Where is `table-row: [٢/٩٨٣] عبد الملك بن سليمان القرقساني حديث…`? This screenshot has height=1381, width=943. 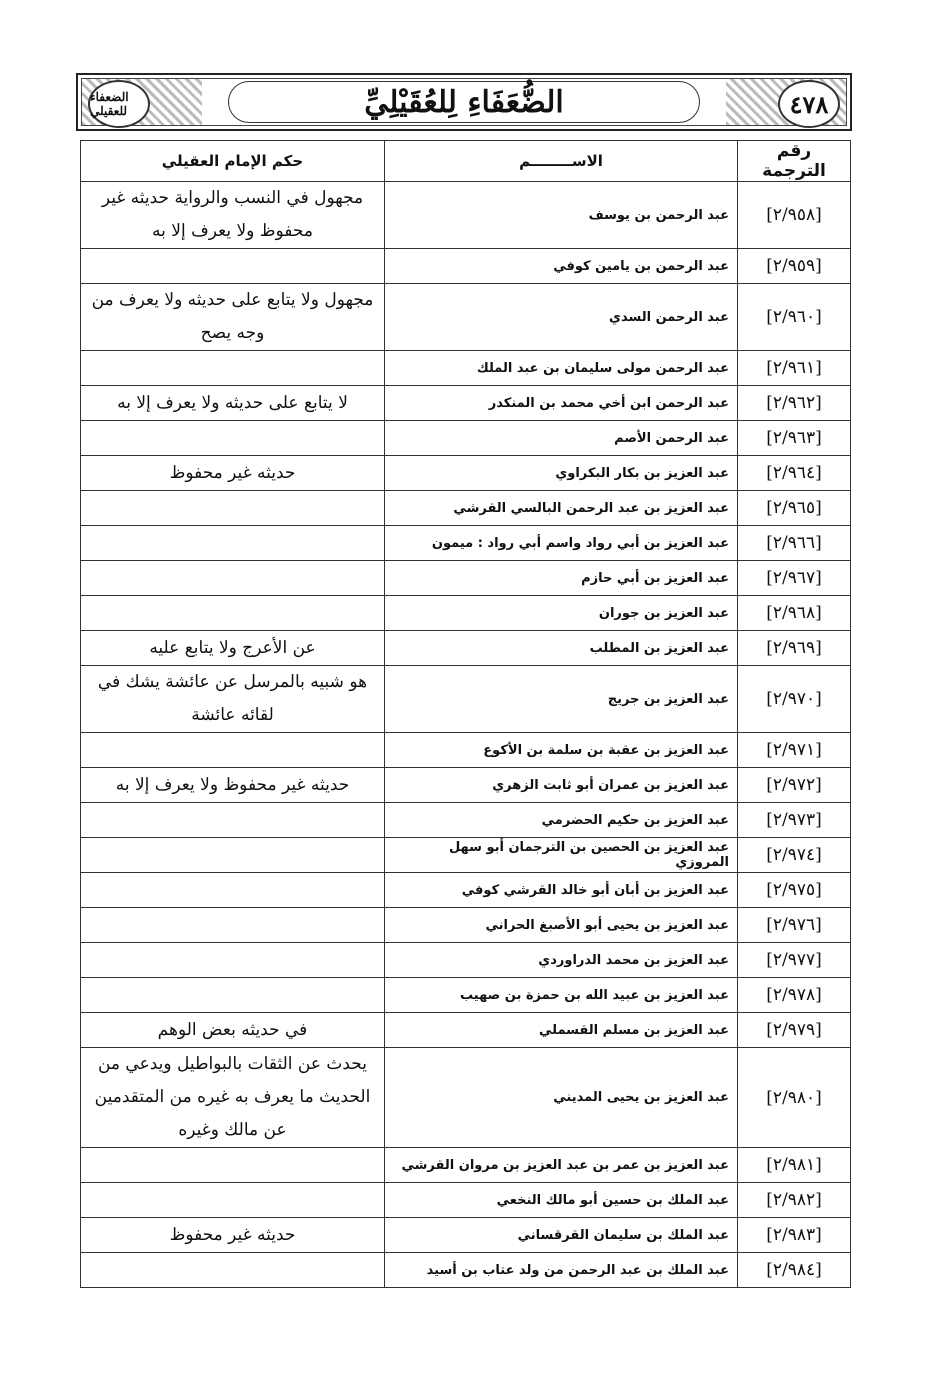
table-row: [٢/٩٨٣] عبد الملك بن سليمان القرقساني حديث… is located at coordinates (465, 1235).